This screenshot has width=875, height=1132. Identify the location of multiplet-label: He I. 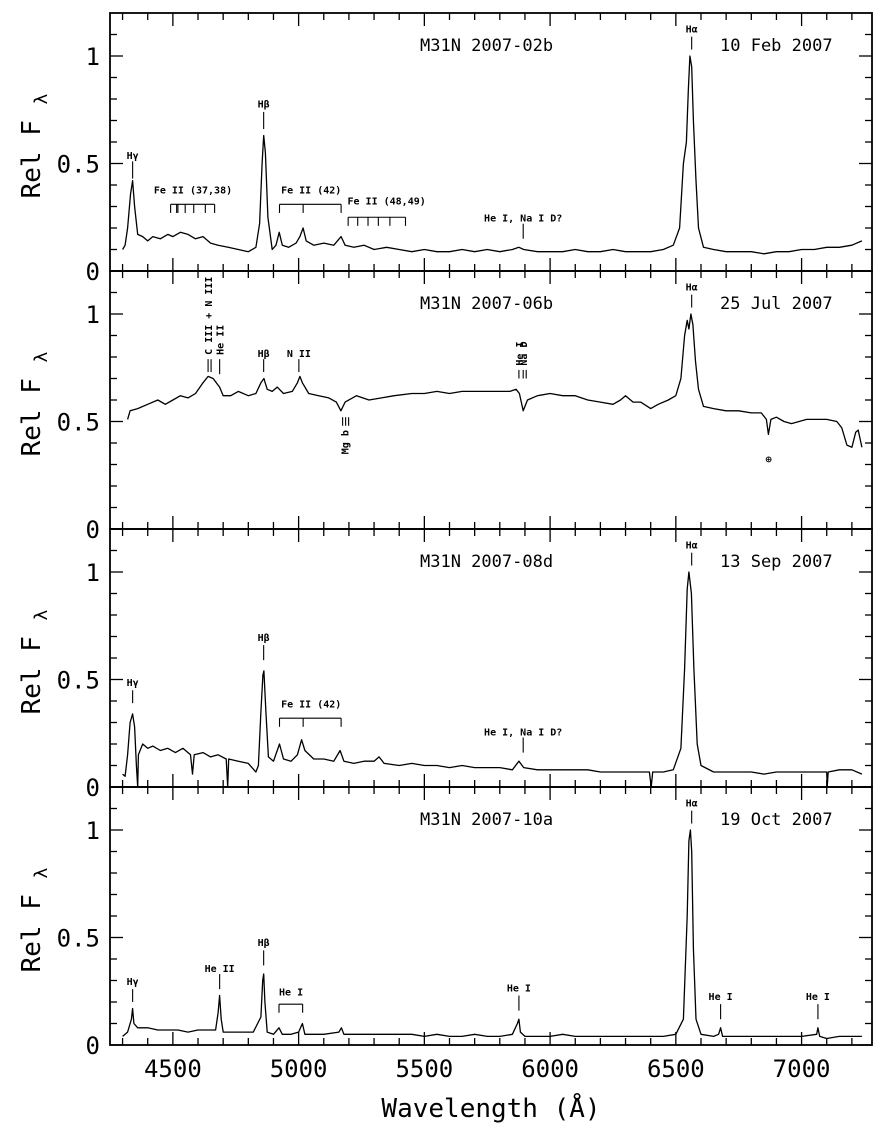
(291, 993).